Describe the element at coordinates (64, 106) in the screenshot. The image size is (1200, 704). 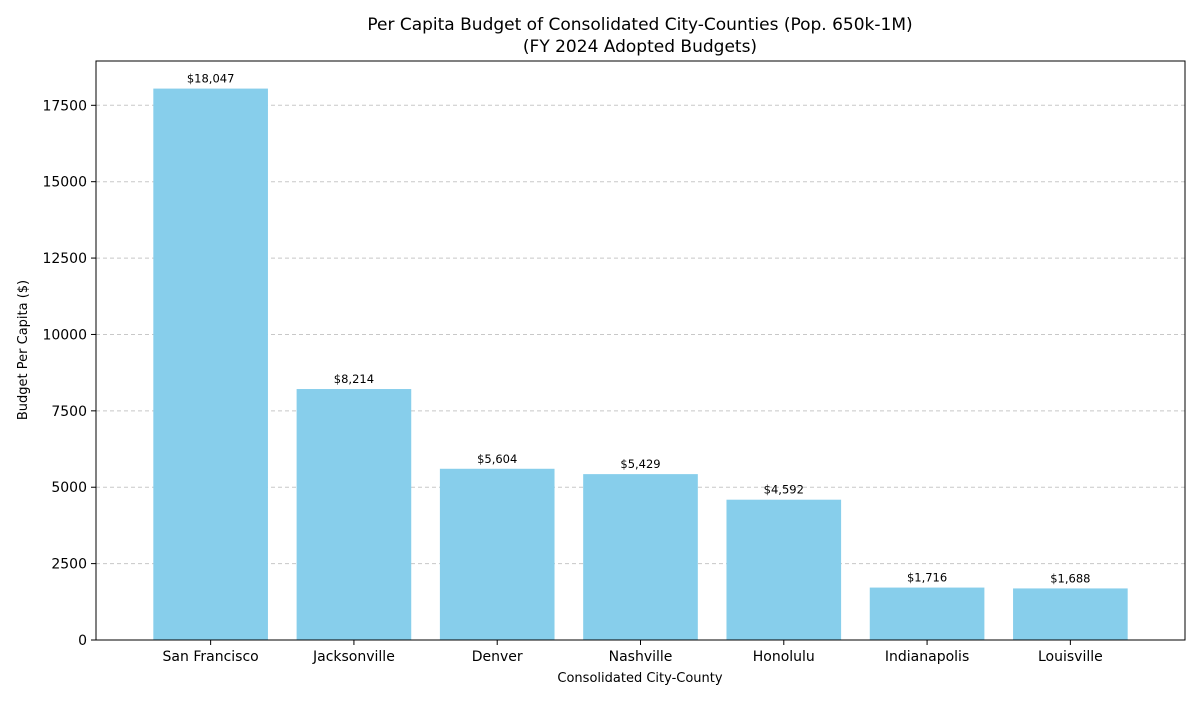
I see `y-tick-label: 17500` at that location.